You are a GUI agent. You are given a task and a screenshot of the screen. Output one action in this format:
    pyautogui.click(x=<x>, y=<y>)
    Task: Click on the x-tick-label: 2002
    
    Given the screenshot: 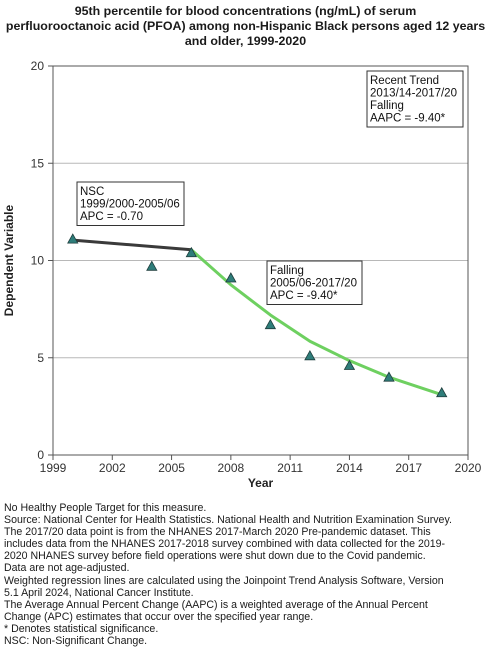 What is the action you would take?
    pyautogui.click(x=112, y=468)
    